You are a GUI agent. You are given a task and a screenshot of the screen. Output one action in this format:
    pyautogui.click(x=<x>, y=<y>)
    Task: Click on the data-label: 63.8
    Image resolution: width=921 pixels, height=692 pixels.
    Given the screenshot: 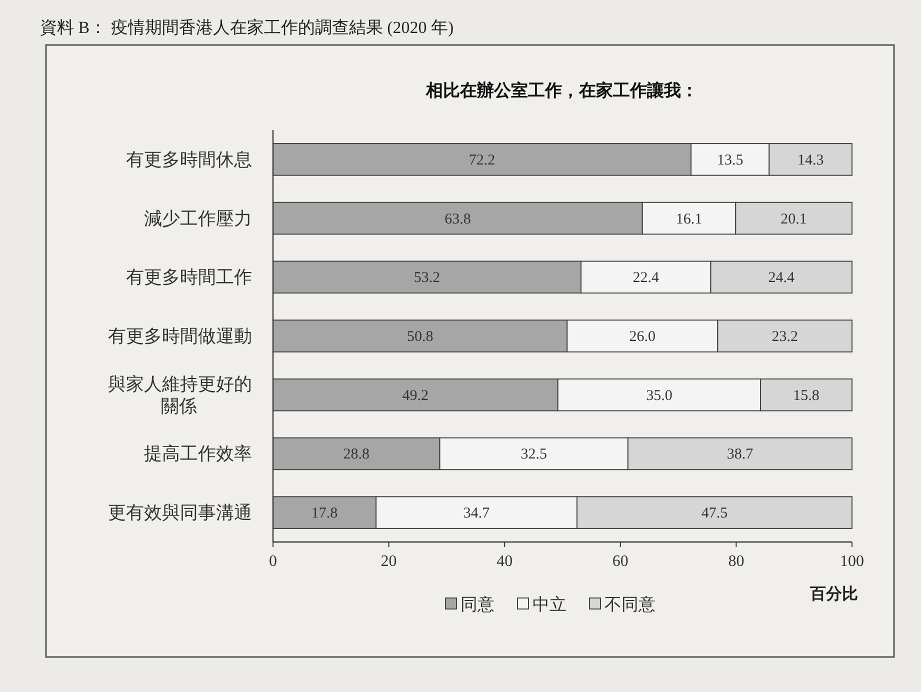 What is the action you would take?
    pyautogui.click(x=457, y=219)
    